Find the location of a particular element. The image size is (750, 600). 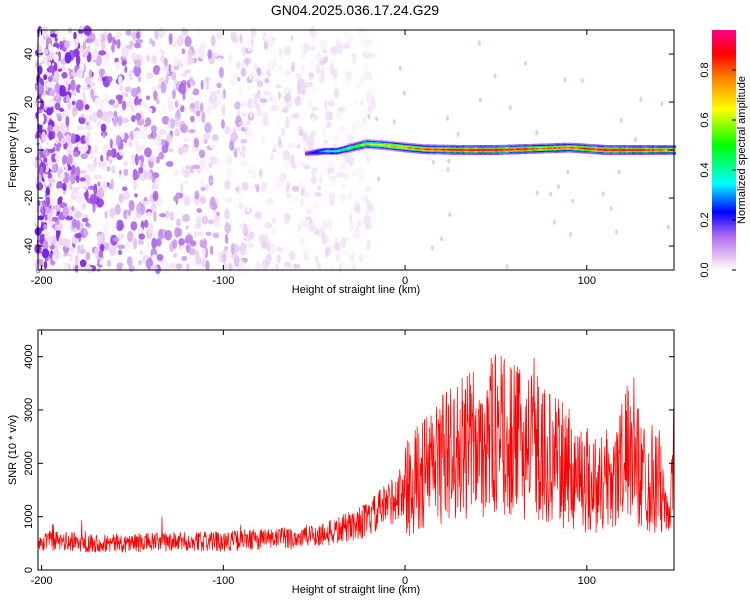

colorbar-tick-label: 0.8 is located at coordinates (705, 69).